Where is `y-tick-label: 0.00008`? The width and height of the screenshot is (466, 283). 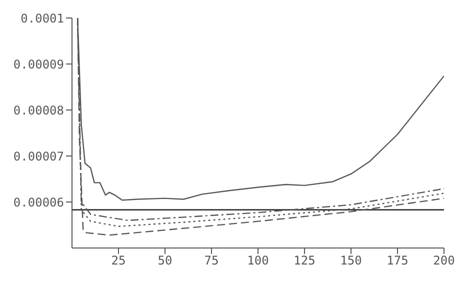
y-tick-label: 0.00008 is located at coordinates (38, 110).